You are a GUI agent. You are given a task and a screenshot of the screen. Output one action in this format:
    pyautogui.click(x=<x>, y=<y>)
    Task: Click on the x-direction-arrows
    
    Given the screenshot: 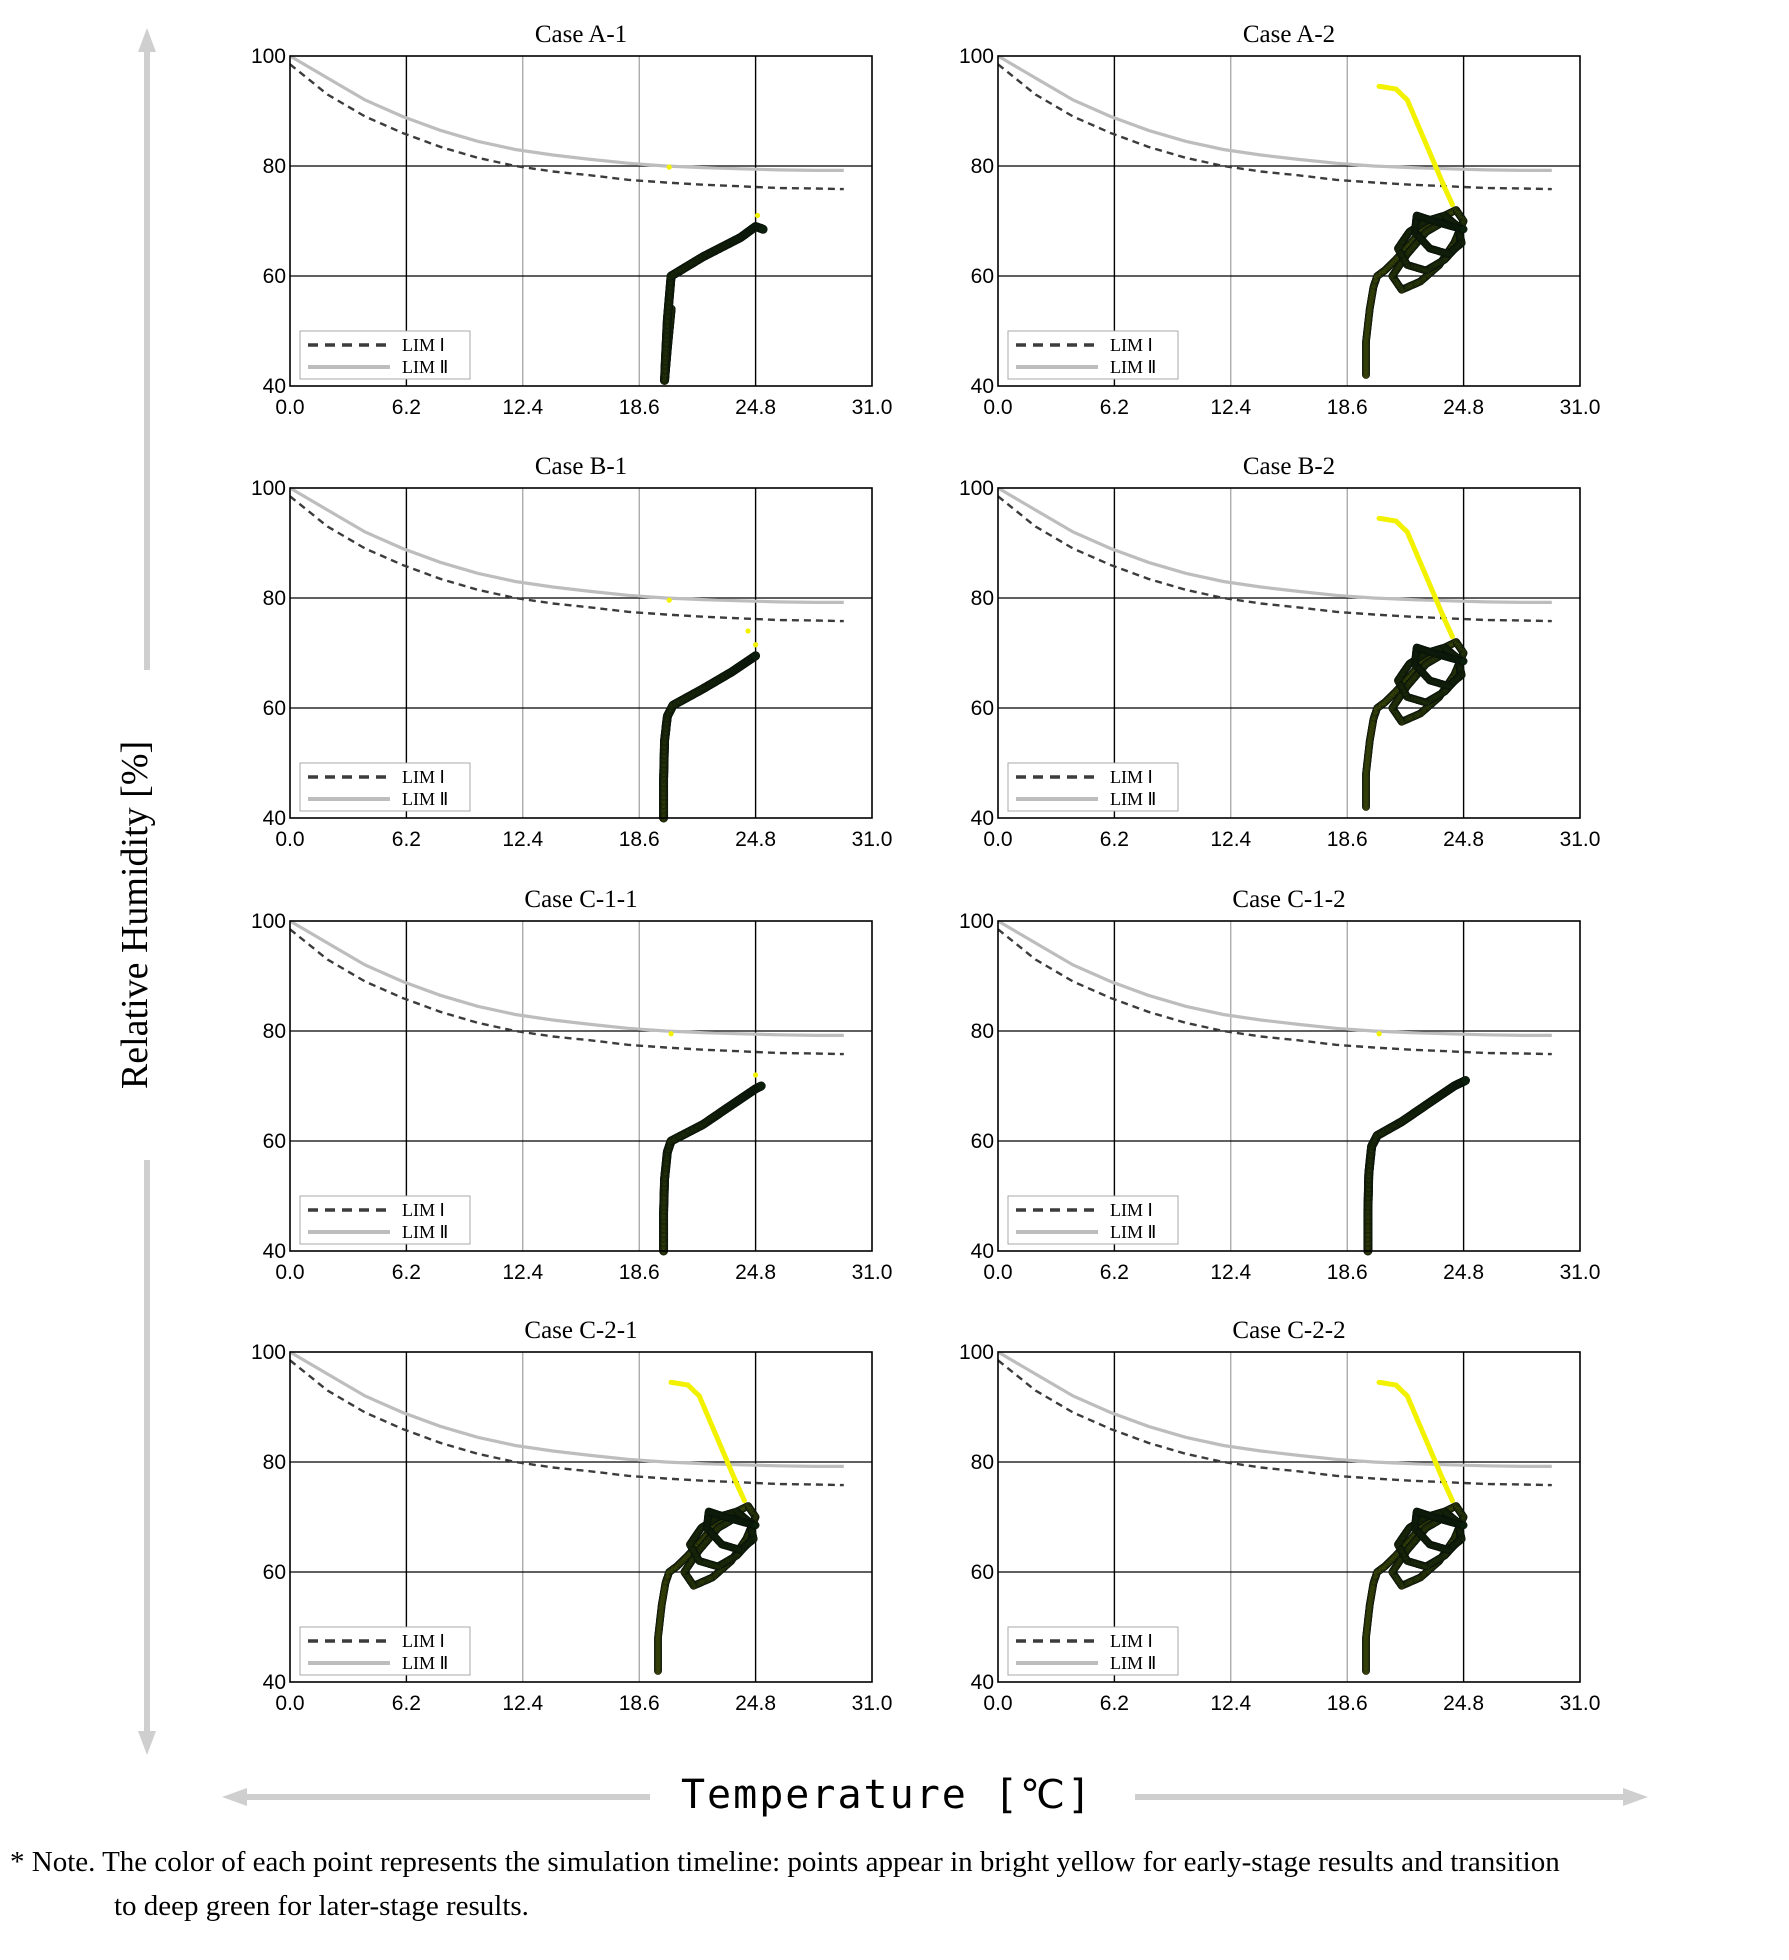 What is the action you would take?
    pyautogui.click(x=935, y=1797)
    